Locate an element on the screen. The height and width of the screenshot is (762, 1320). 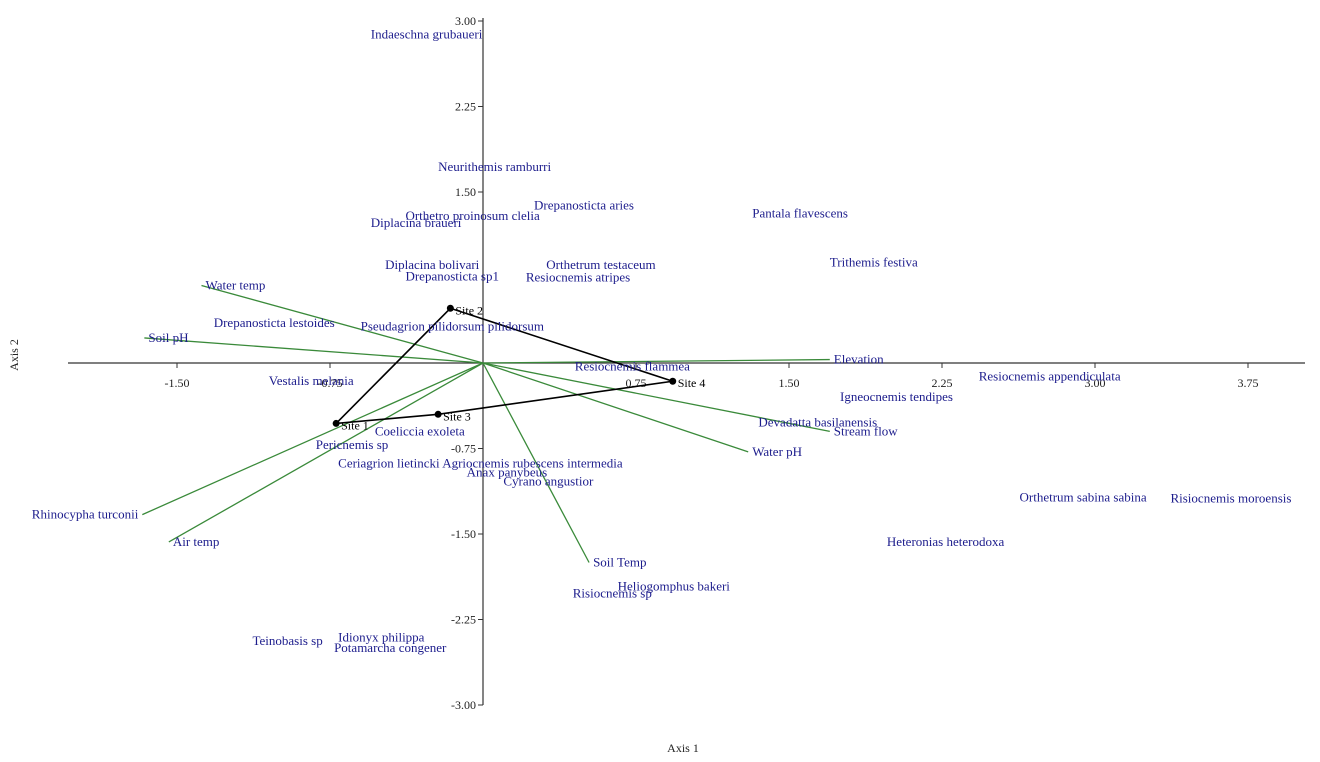
env-vector-soil-ph is located at coordinates (314, 350).